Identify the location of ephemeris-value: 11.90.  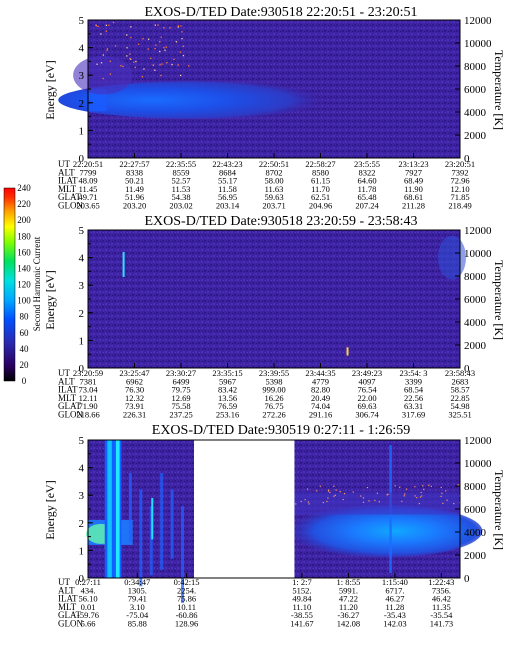
(413, 189).